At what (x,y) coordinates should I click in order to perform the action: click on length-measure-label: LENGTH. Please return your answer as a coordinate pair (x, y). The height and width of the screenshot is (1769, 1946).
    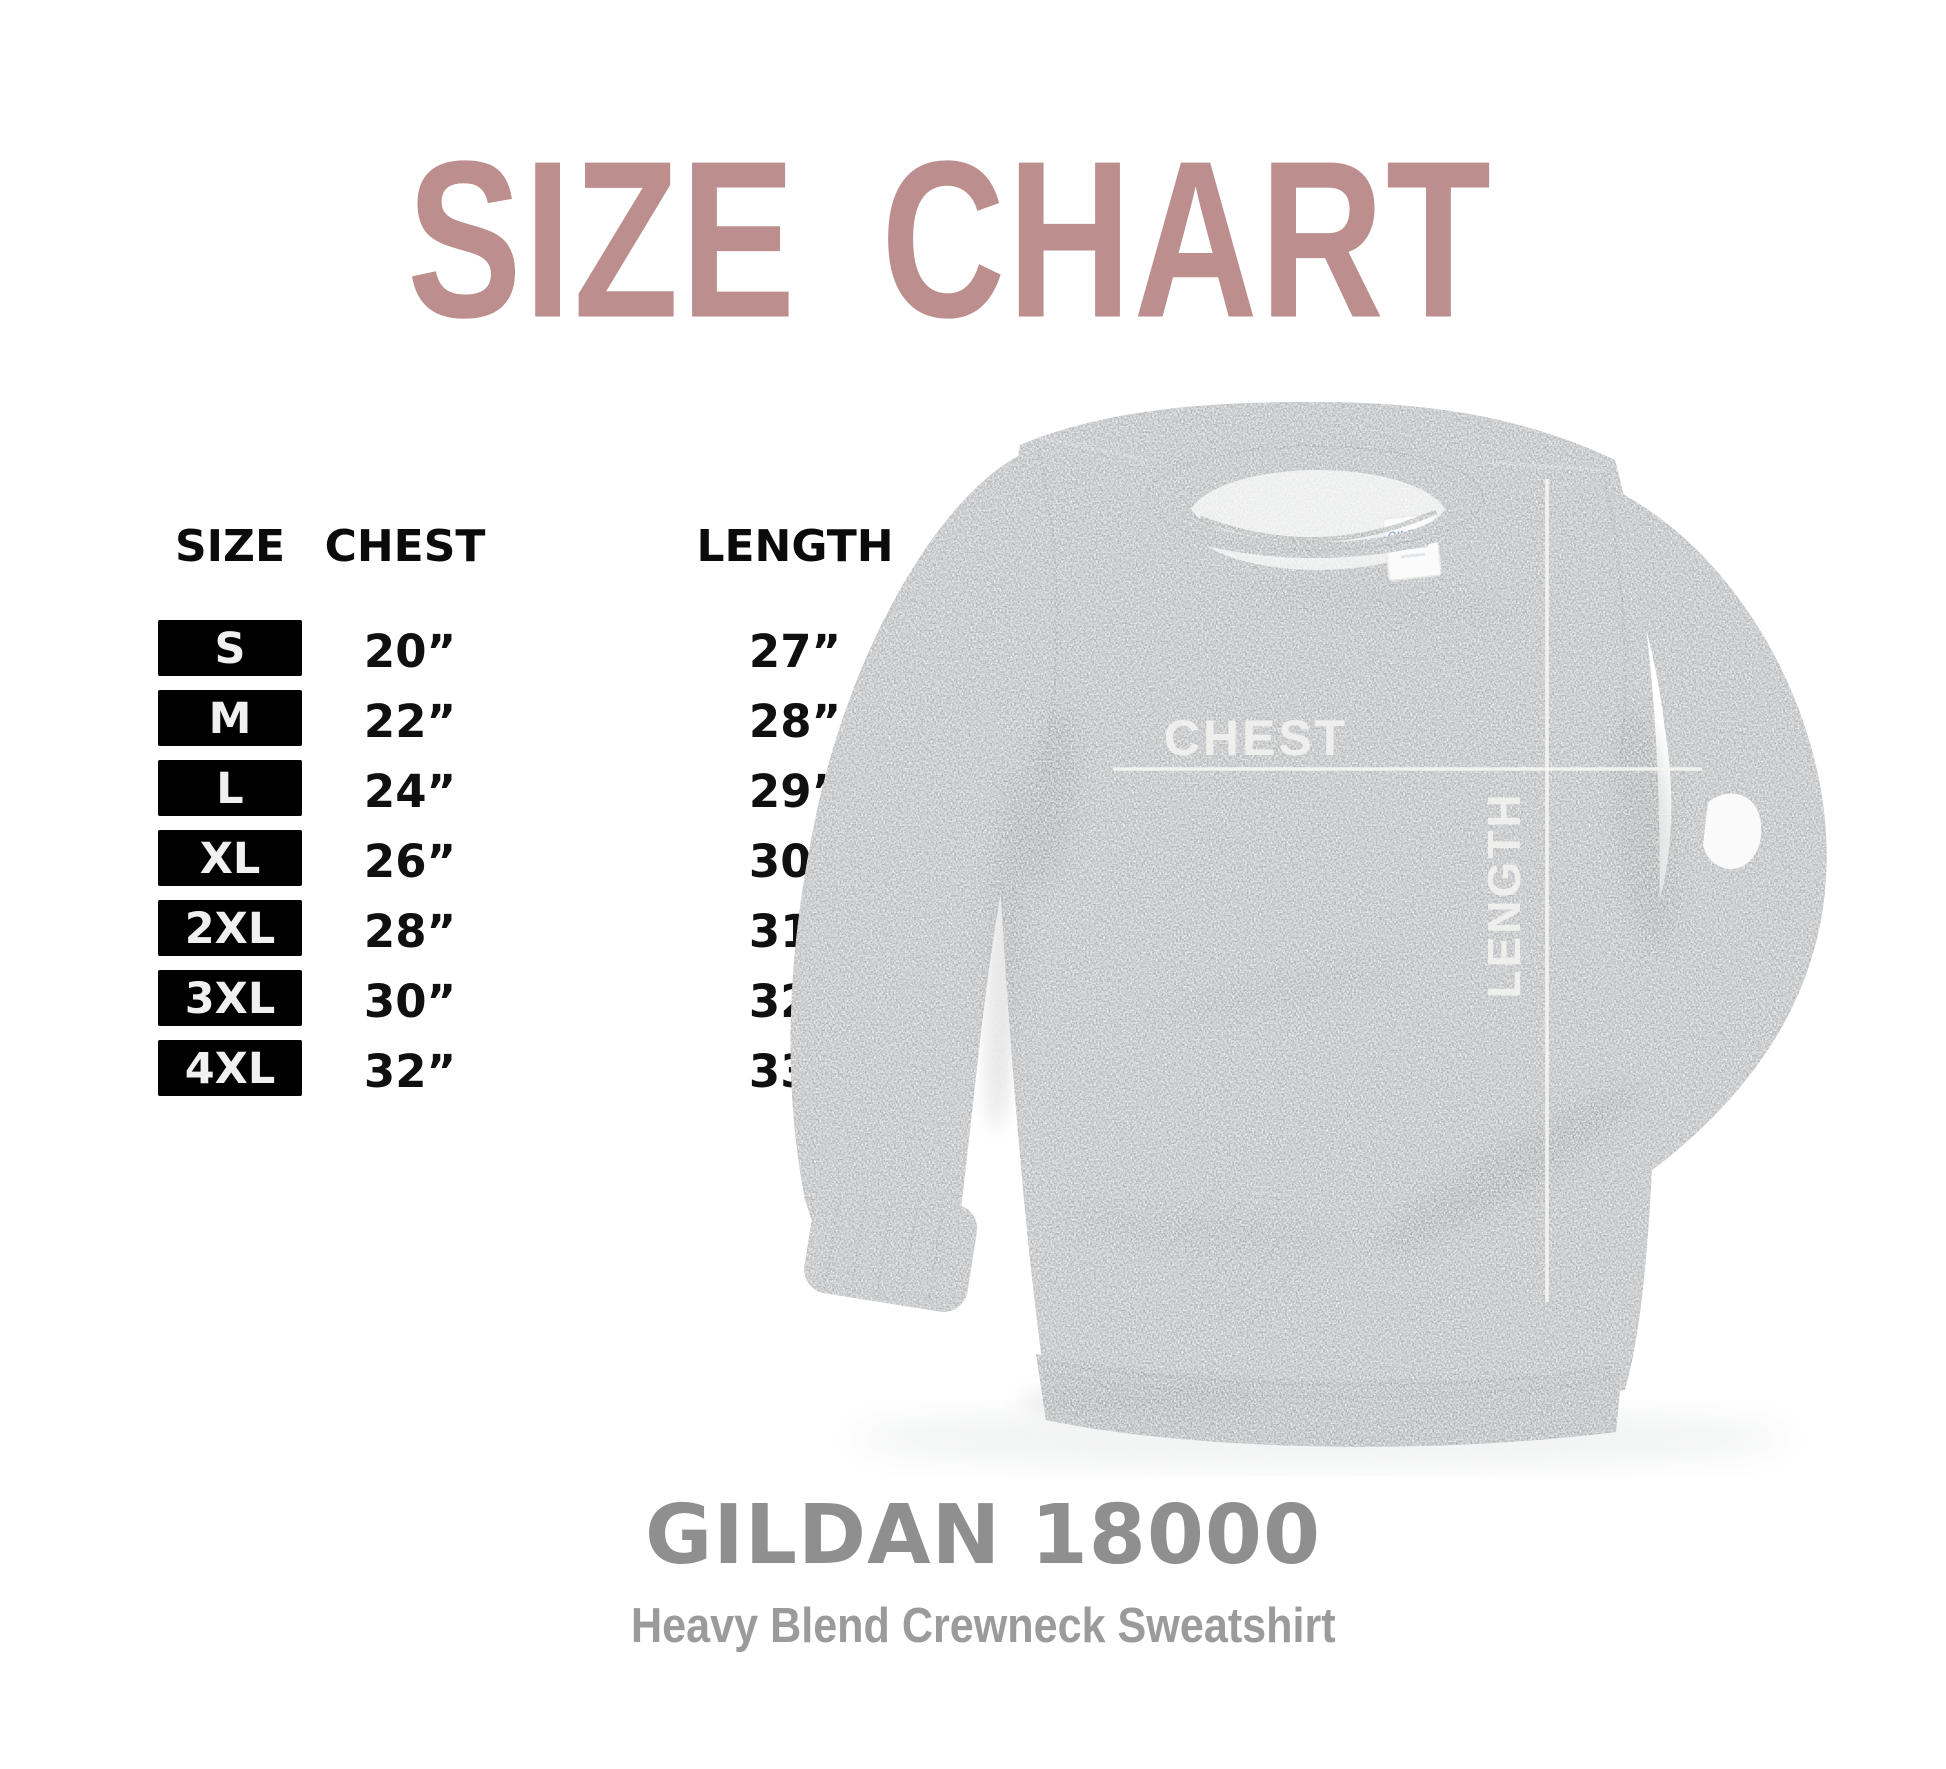
    Looking at the image, I should click on (1504, 894).